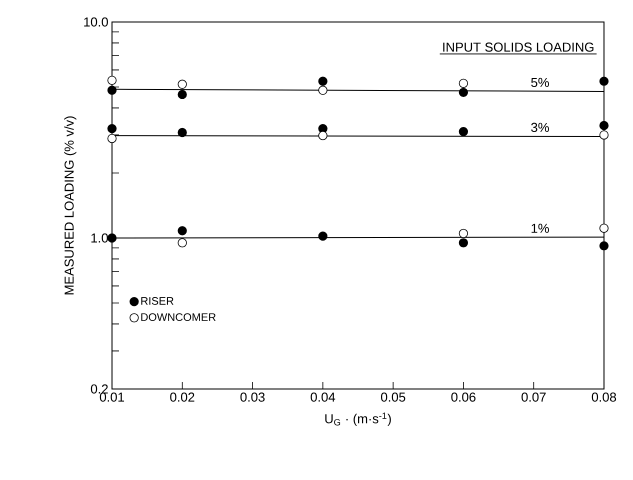  I want to click on x-tick-label: 0.02, so click(182, 397).